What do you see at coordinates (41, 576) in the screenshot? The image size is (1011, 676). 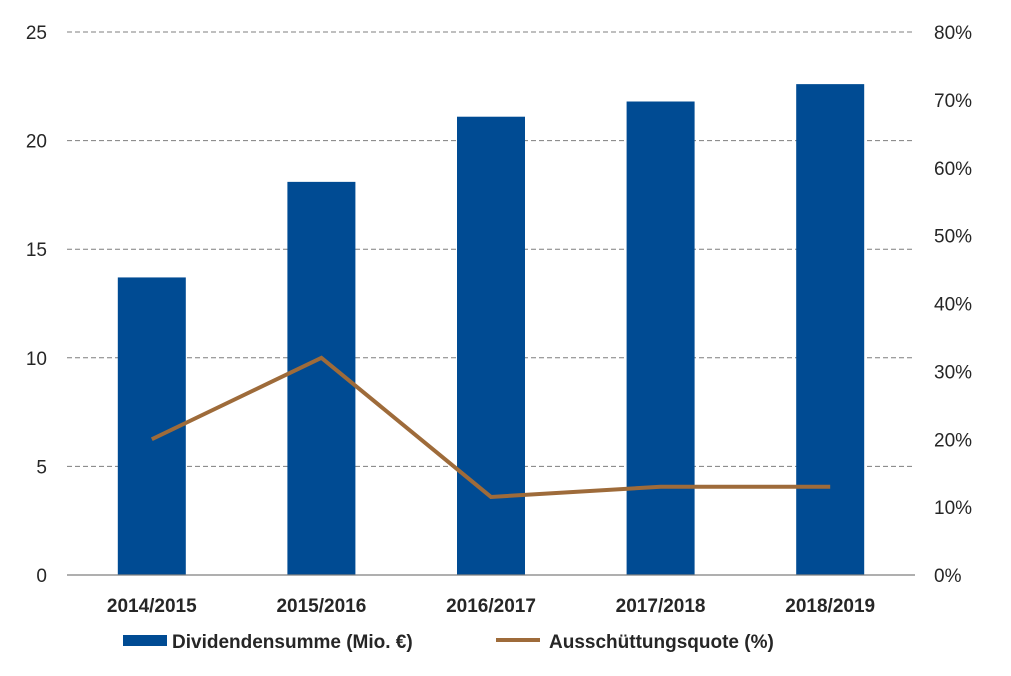 I see `y-left-tick-label: 0` at bounding box center [41, 576].